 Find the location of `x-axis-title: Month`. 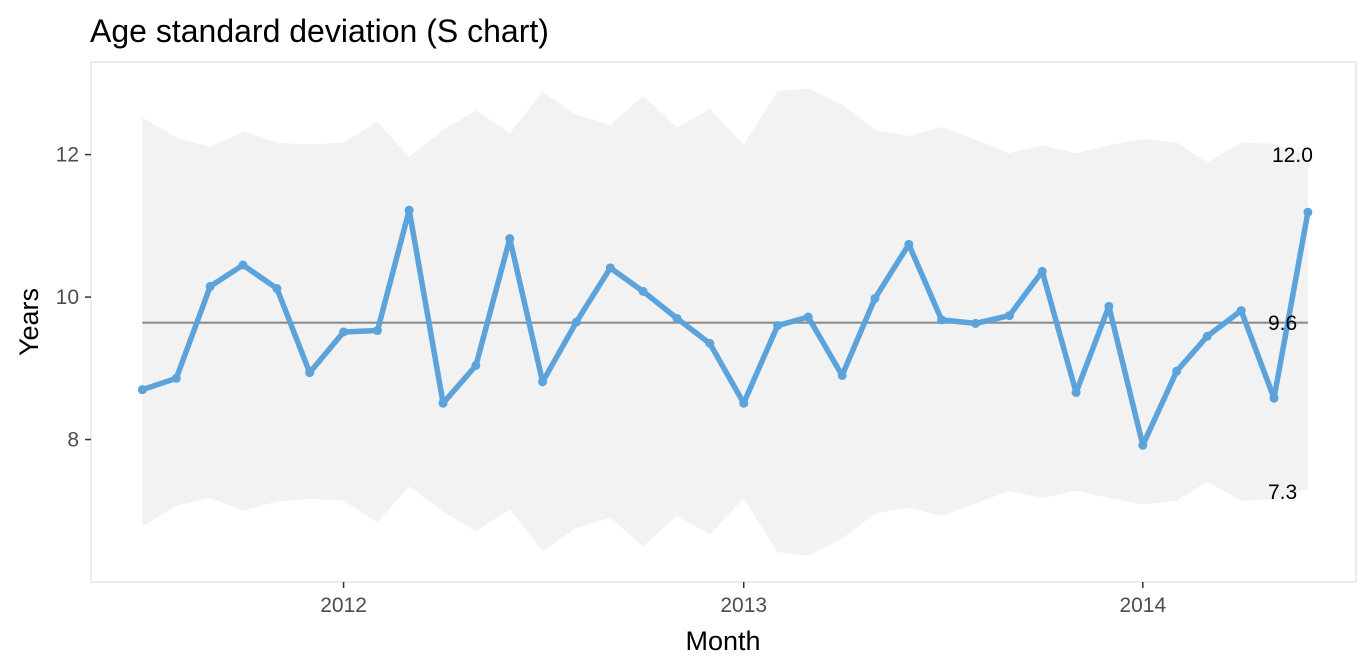

x-axis-title: Month is located at coordinates (722, 641).